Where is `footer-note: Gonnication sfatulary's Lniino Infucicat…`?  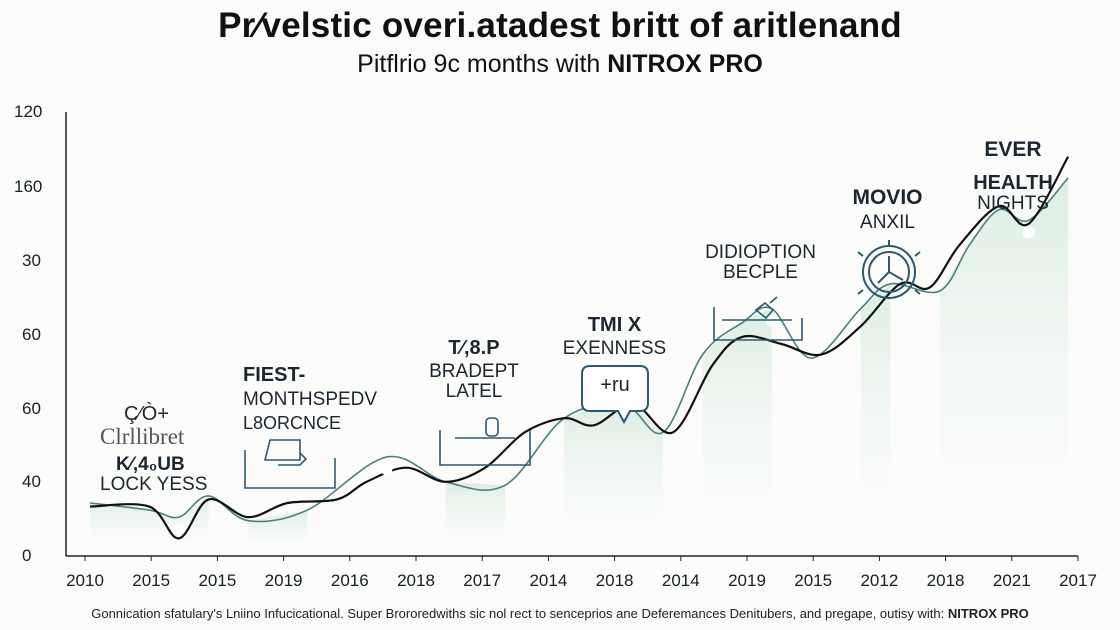 footer-note: Gonnication sfatulary's Lniino Infucicat… is located at coordinates (560, 613).